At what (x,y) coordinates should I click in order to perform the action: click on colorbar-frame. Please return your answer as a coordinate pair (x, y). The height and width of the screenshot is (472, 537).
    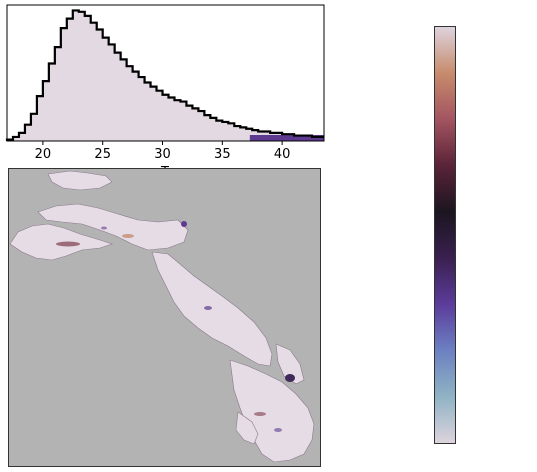
    Looking at the image, I should click on (445, 235).